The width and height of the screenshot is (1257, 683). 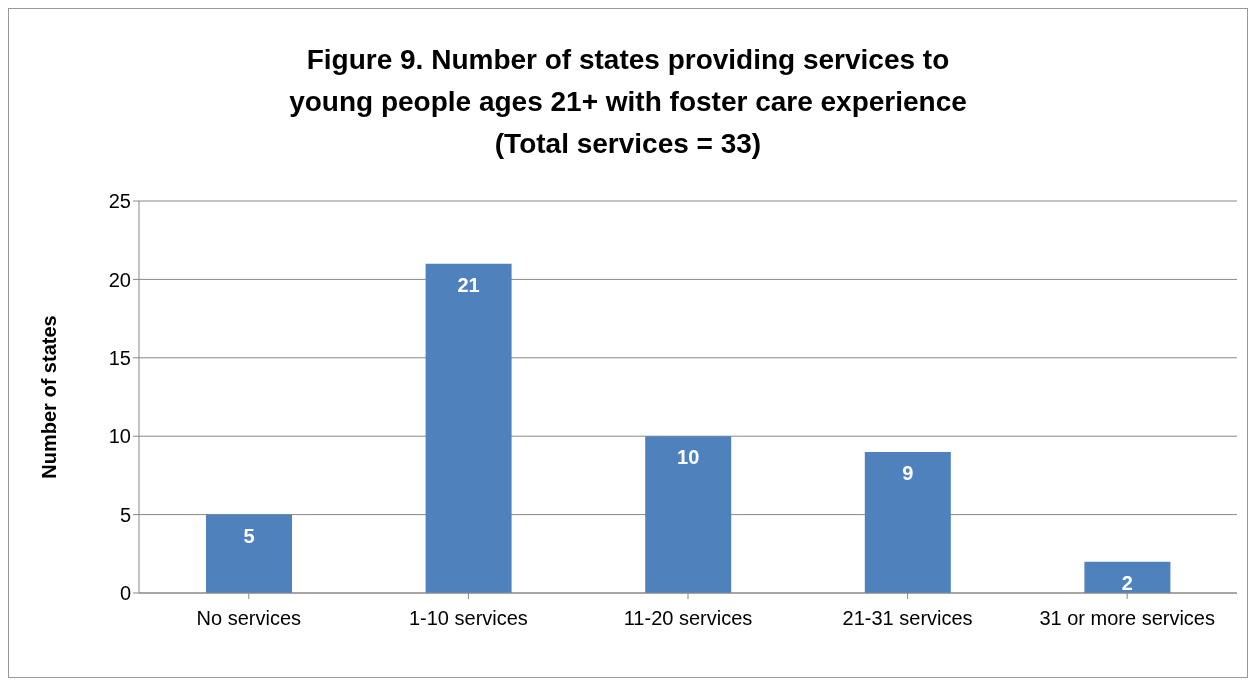 I want to click on y-tick-label: 20, so click(x=119, y=279).